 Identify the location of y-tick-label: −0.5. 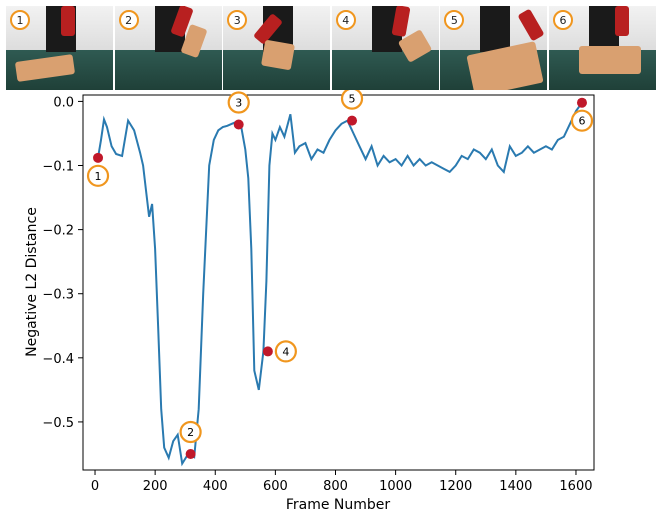
(58, 423).